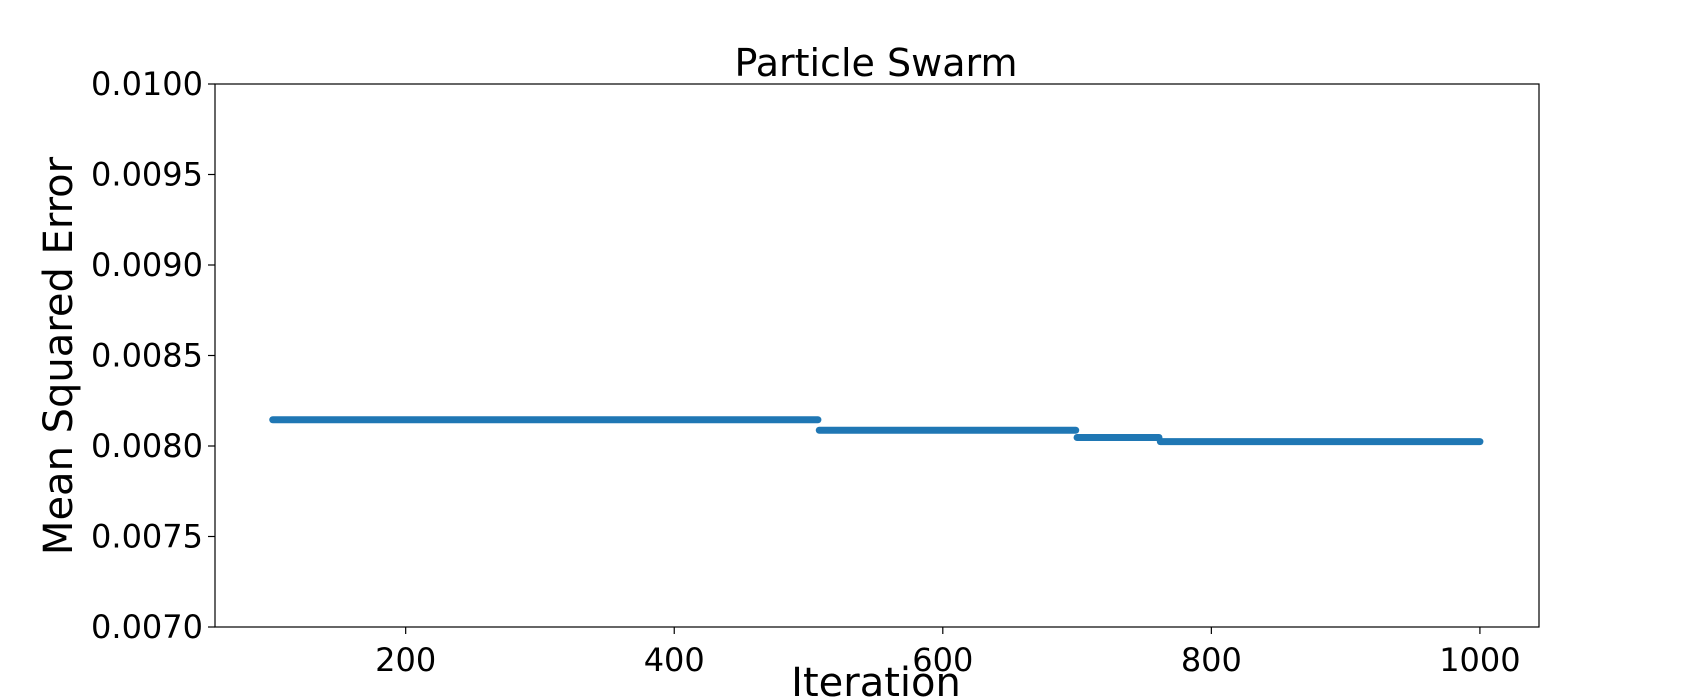 The width and height of the screenshot is (1700, 700). Describe the element at coordinates (876, 680) in the screenshot. I see `x-axis-label: Iteration` at that location.